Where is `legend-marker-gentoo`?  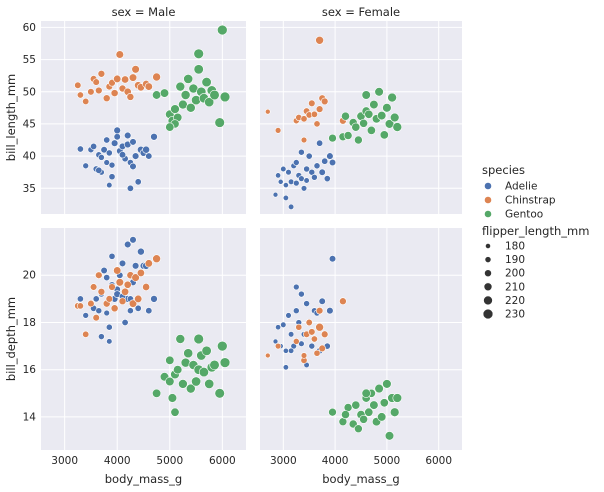 legend-marker-gentoo is located at coordinates (488, 214).